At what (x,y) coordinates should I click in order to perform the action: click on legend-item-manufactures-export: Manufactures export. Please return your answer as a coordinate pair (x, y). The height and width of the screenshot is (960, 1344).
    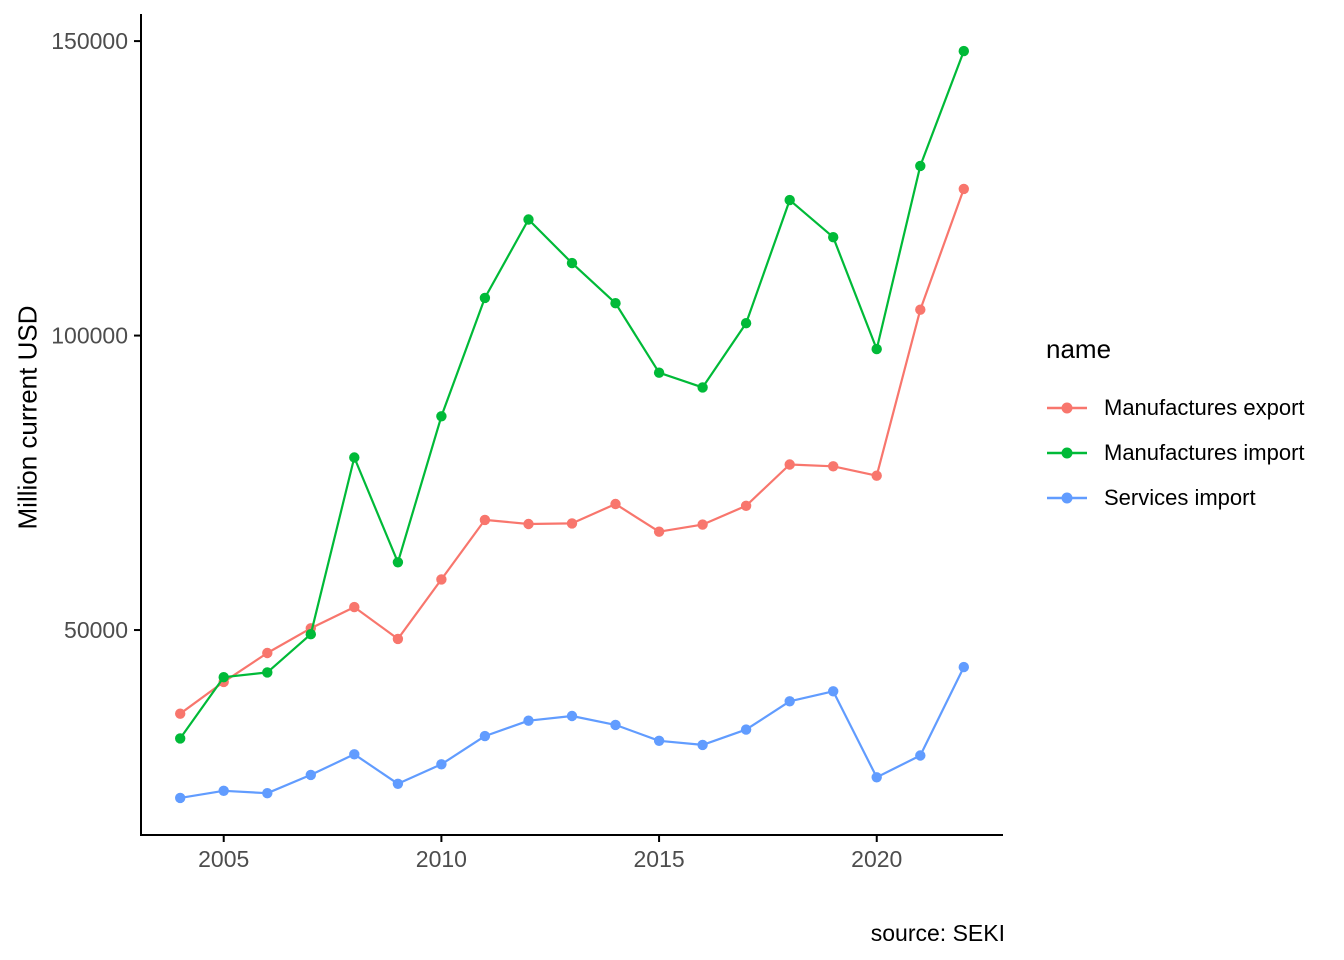
    Looking at the image, I should click on (1175, 407).